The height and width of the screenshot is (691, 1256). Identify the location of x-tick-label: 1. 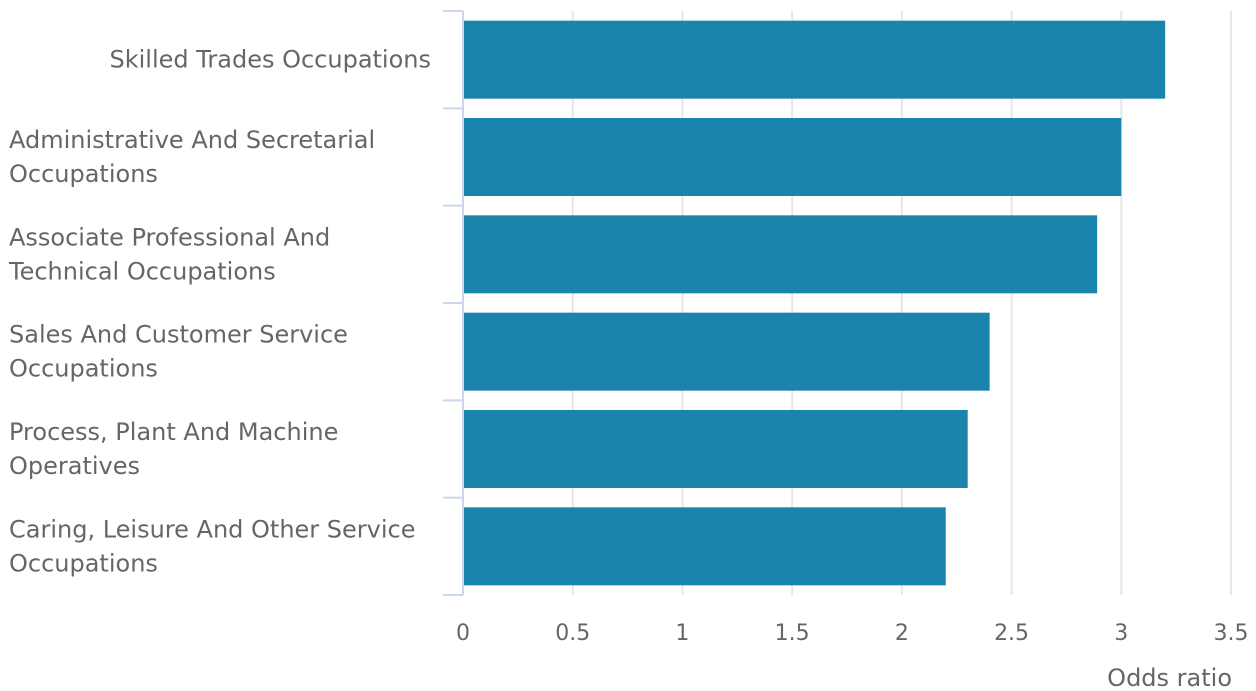
(682, 633).